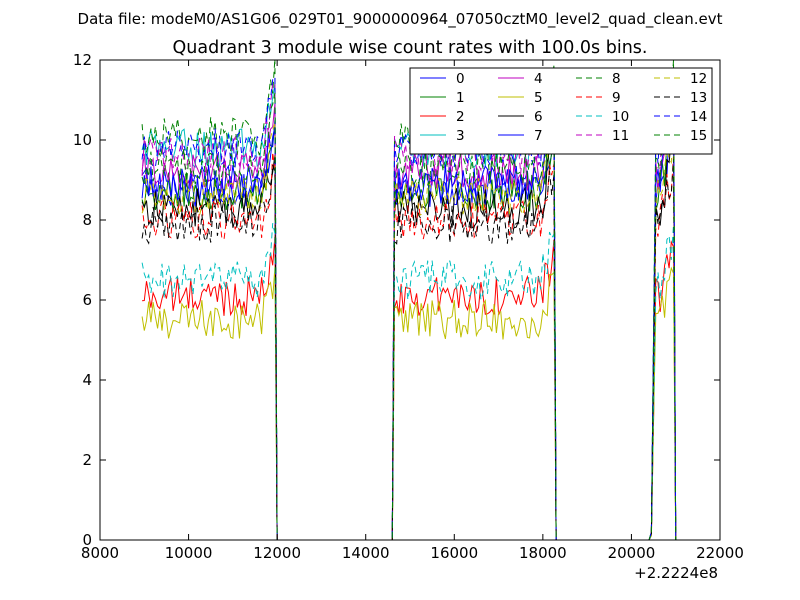  Describe the element at coordinates (538, 136) in the screenshot. I see `legend-label-7: 7` at that location.